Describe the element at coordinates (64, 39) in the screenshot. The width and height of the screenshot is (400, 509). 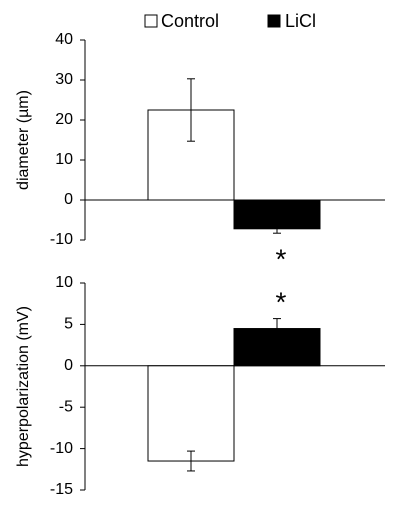
I see `y-tick-label: 40` at that location.